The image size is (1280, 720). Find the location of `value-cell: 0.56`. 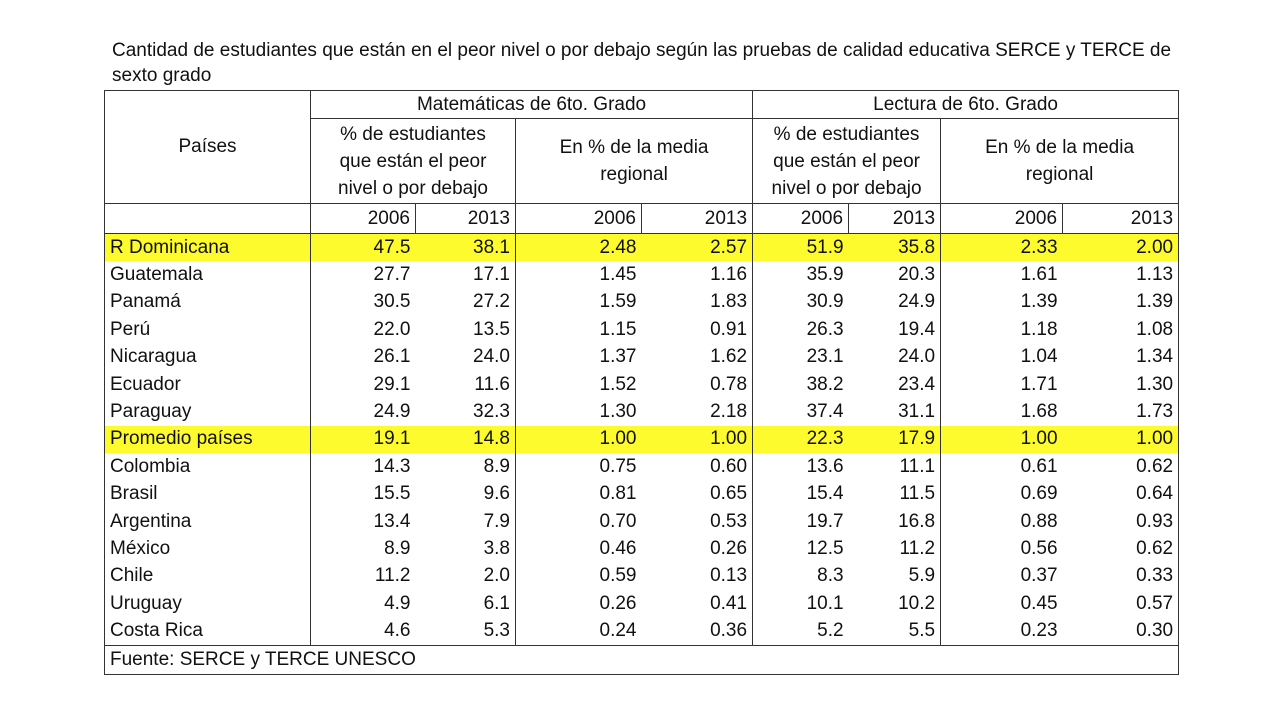

value-cell: 0.56 is located at coordinates (1039, 548).